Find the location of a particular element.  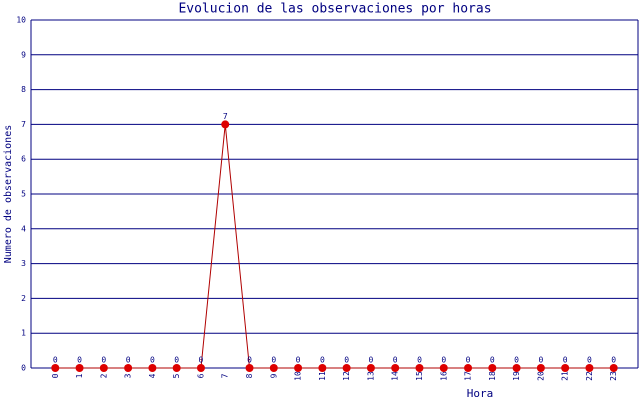

y-tick-label: 9 is located at coordinates (23, 54).